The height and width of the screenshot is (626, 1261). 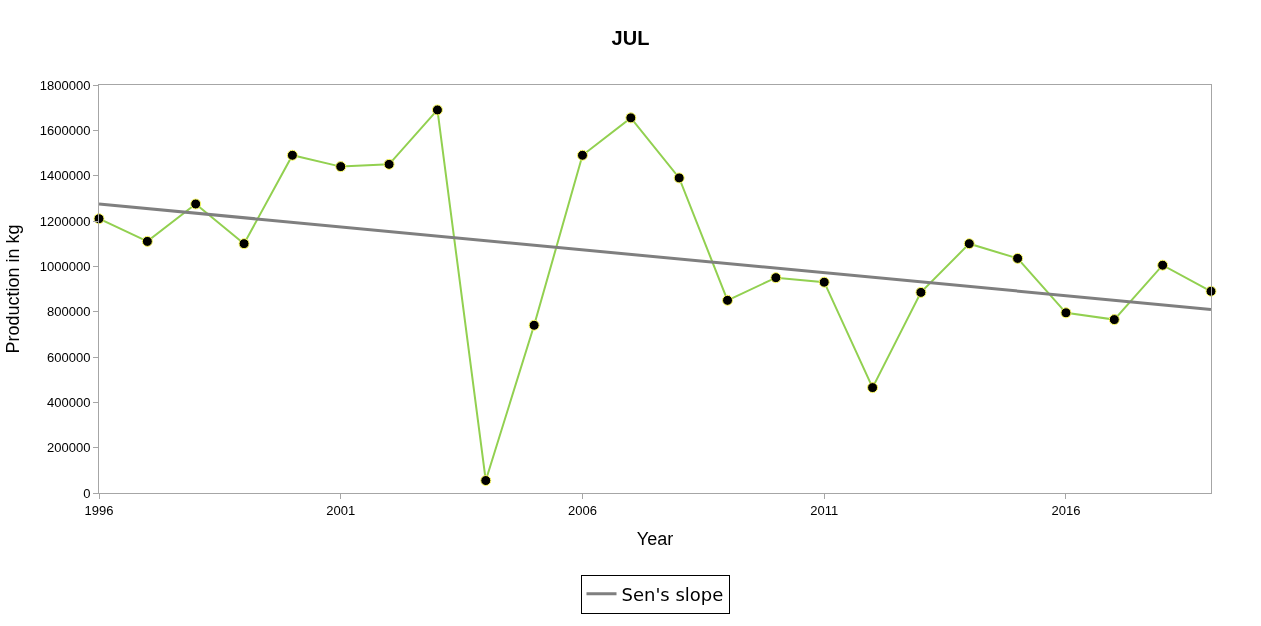 What do you see at coordinates (87, 493) in the screenshot?
I see `y-tick-label: 0` at bounding box center [87, 493].